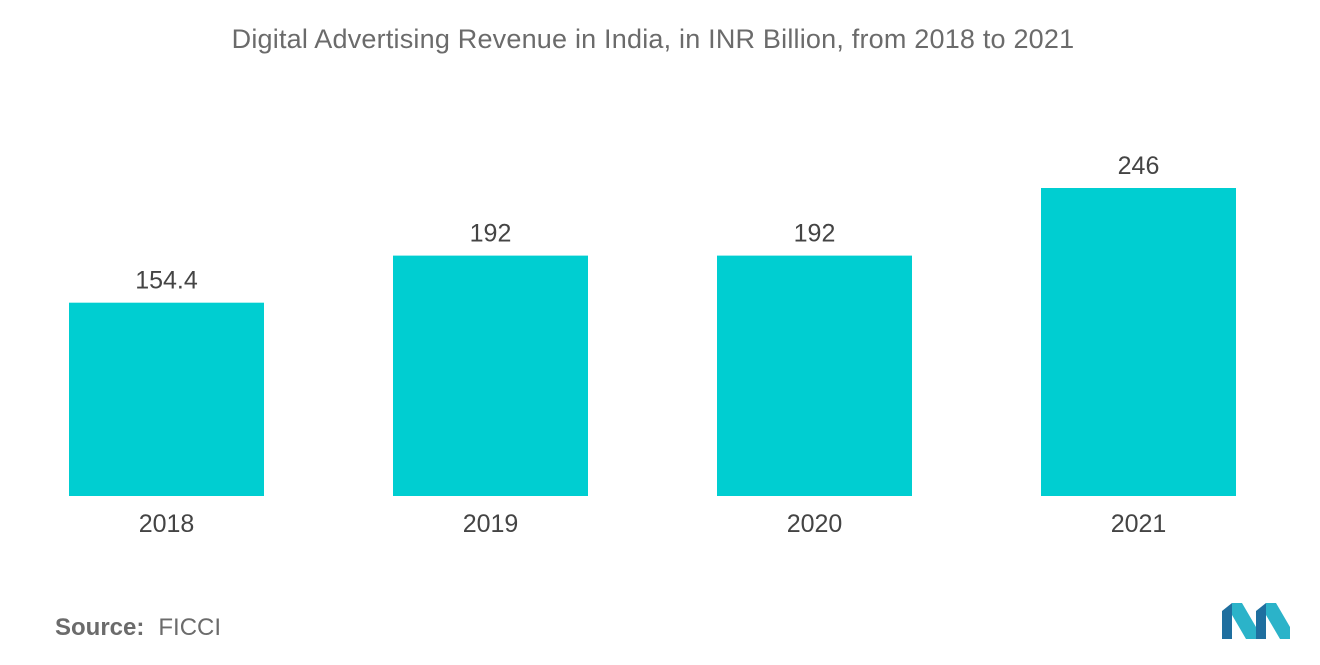 This screenshot has width=1320, height=665. I want to click on source-value: FICCI, so click(190, 627).